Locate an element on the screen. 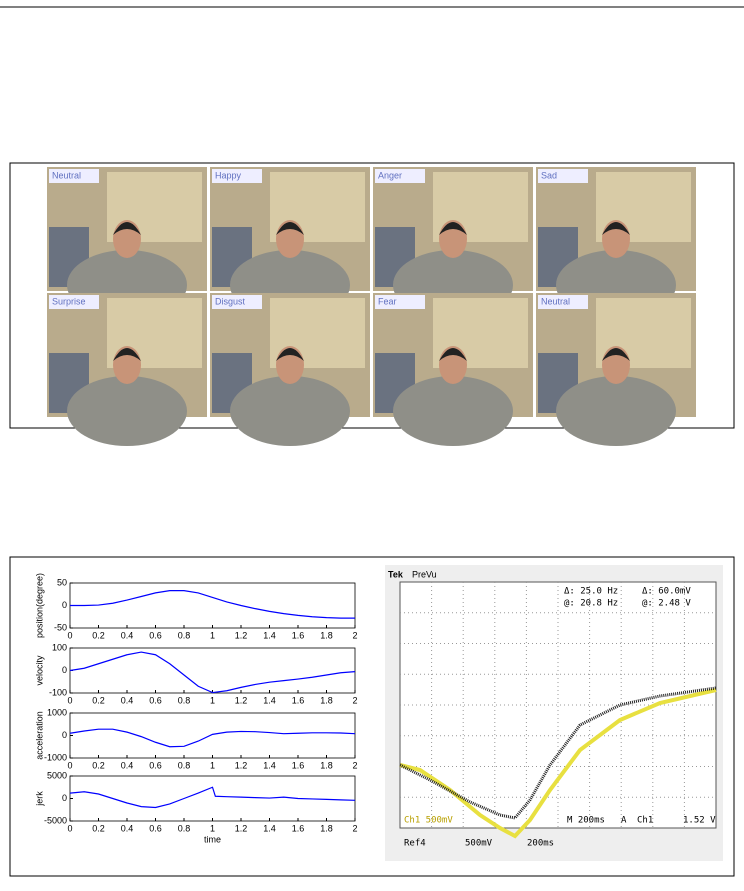 Image resolution: width=744 pixels, height=891 pixels. cursor-readout: Δ: 25.0 Hz is located at coordinates (591, 592).